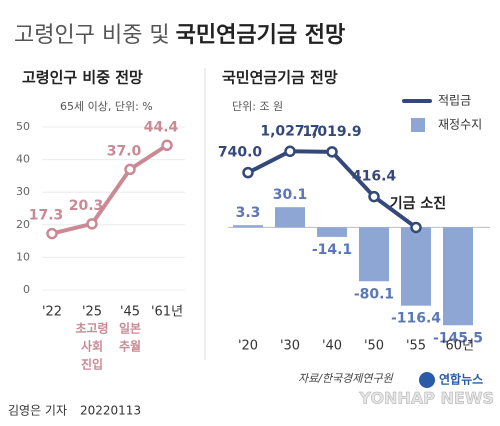 Image resolution: width=500 pixels, height=426 pixels. Describe the element at coordinates (92, 364) in the screenshot. I see `annotation: 진입` at that location.